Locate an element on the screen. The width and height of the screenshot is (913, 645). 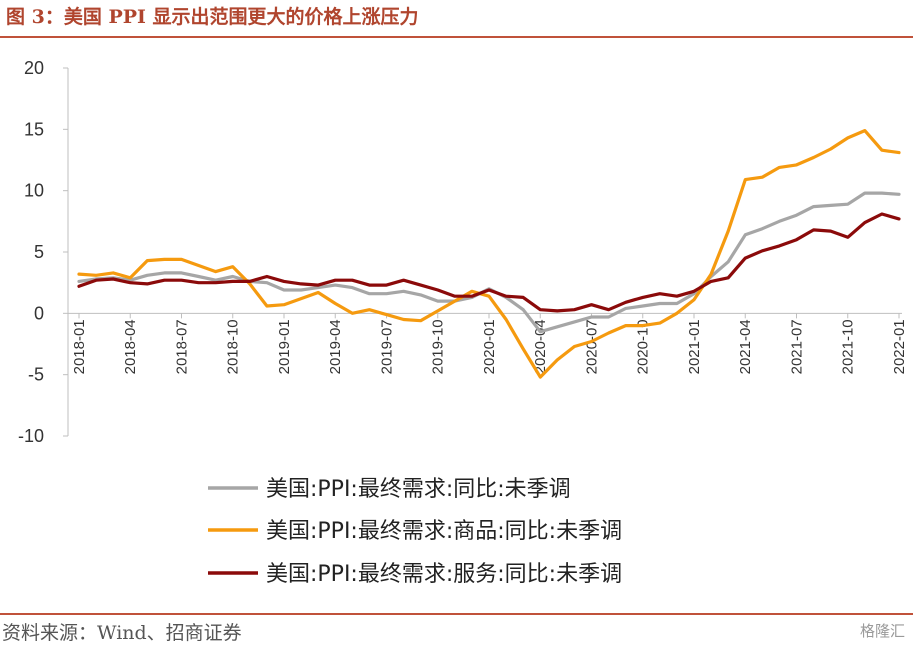
source-rule is located at coordinates (456, 614).